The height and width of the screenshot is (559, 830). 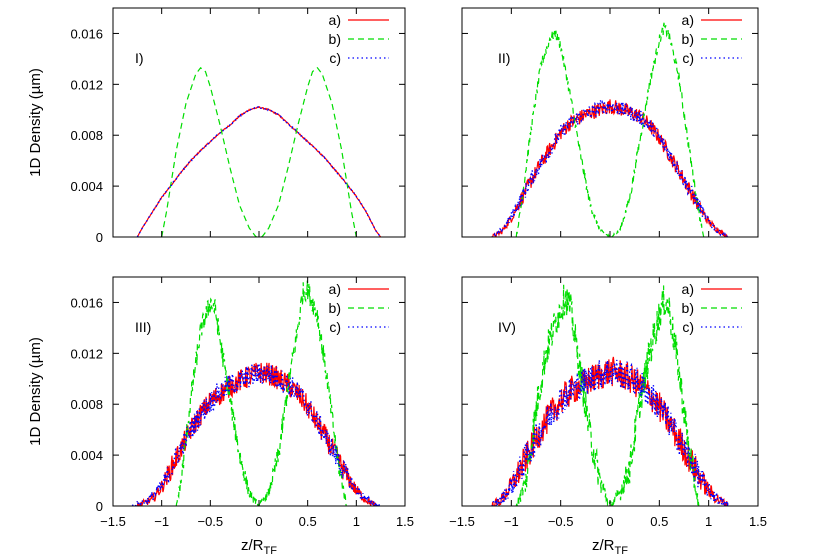 I want to click on panel-label: I), so click(x=139, y=58).